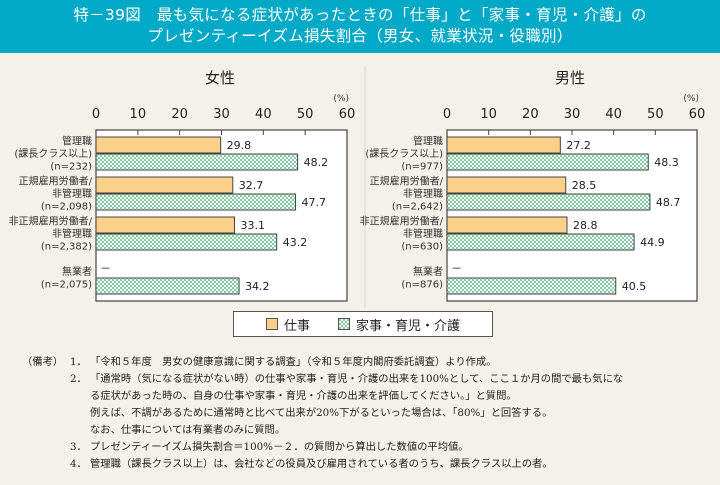 This screenshot has width=720, height=485. Describe the element at coordinates (251, 185) in the screenshot. I see `data-label: 32.7` at that location.